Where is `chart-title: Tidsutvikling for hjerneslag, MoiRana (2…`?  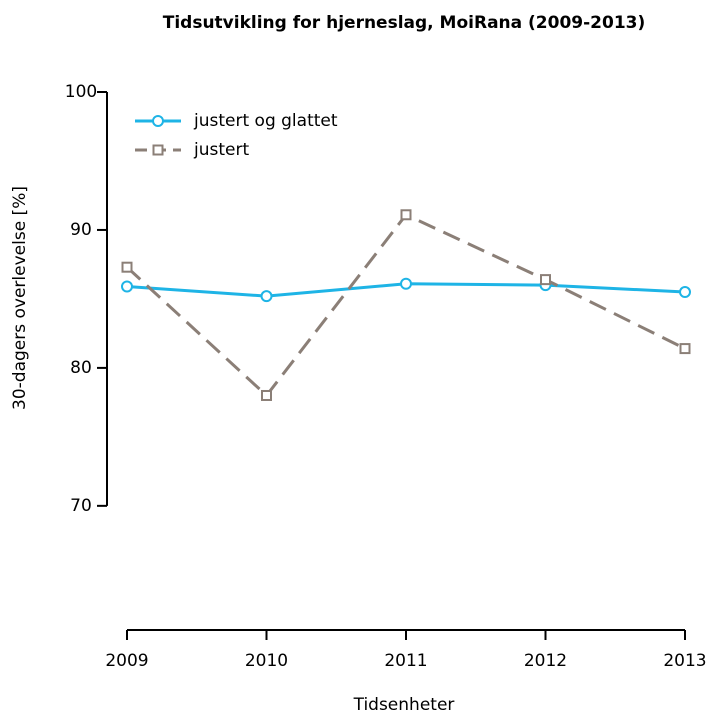
chart-title: Tidsutvikling for hjerneslag, MoiRana (2… is located at coordinates (404, 23).